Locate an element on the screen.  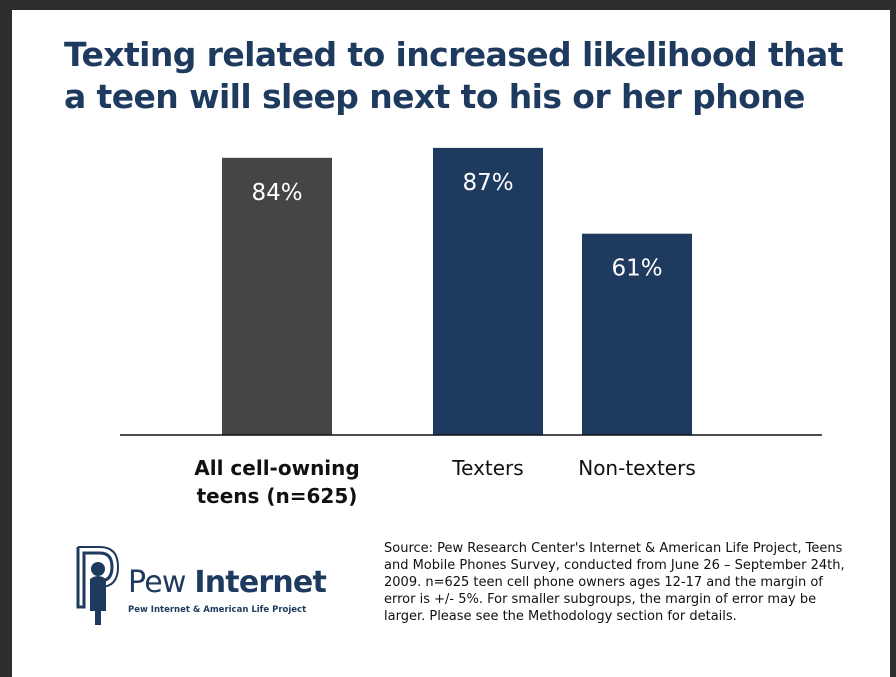
category-label-0-line-1: teens (n=625) is located at coordinates (277, 496).